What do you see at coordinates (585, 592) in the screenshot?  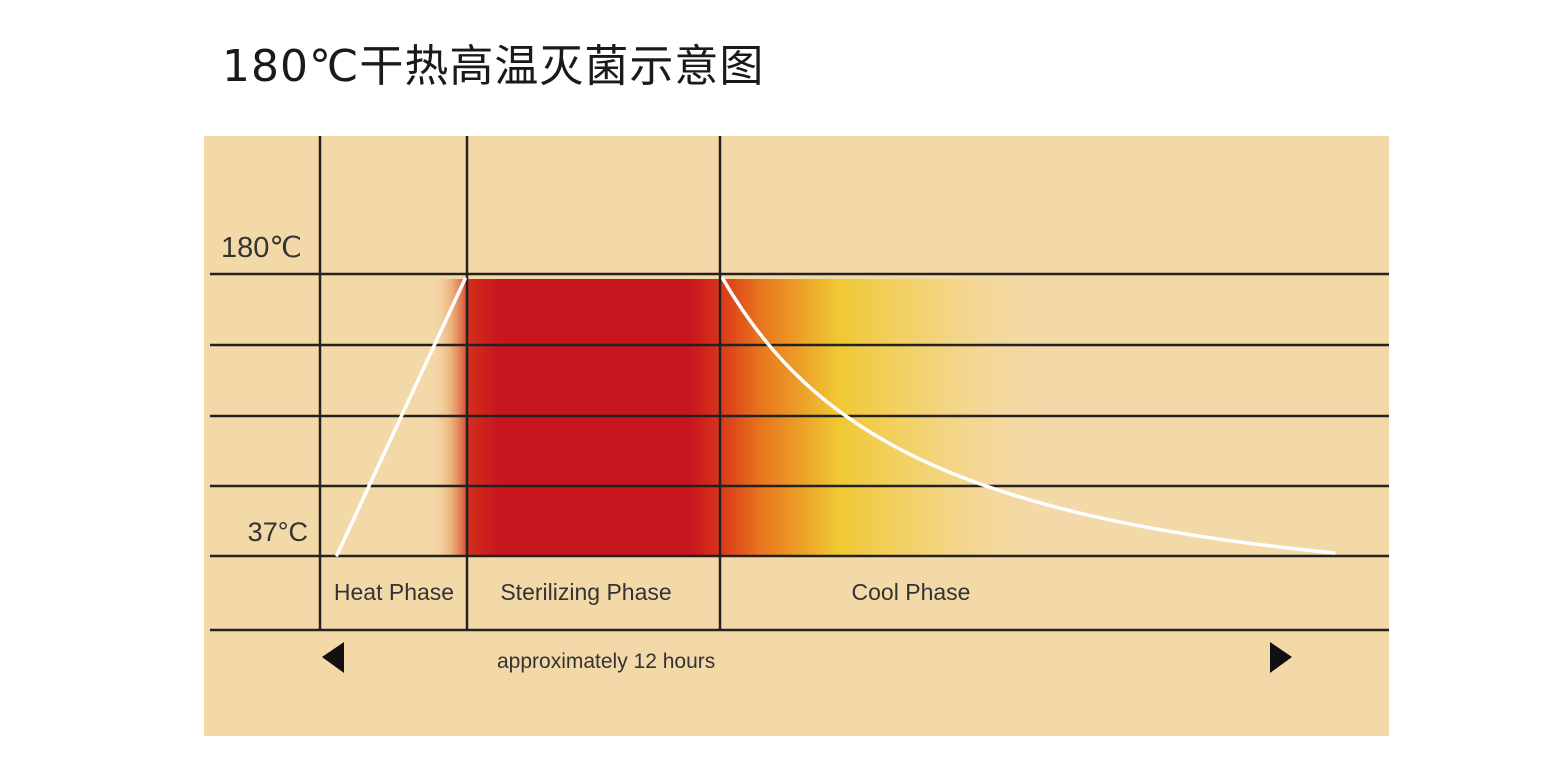 I see `phase-label-sterilizing: Sterilizing Phase` at bounding box center [585, 592].